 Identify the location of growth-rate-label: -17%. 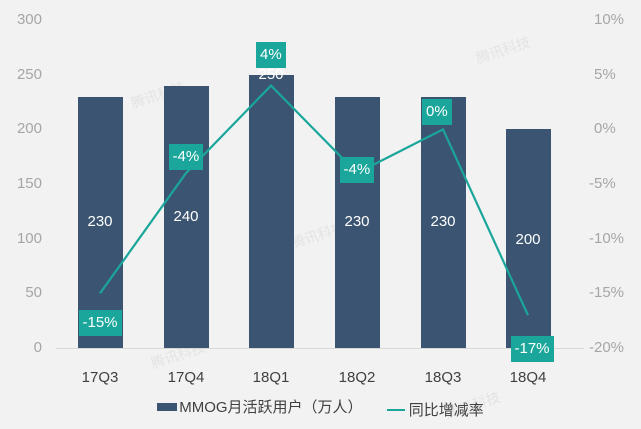
(532, 349).